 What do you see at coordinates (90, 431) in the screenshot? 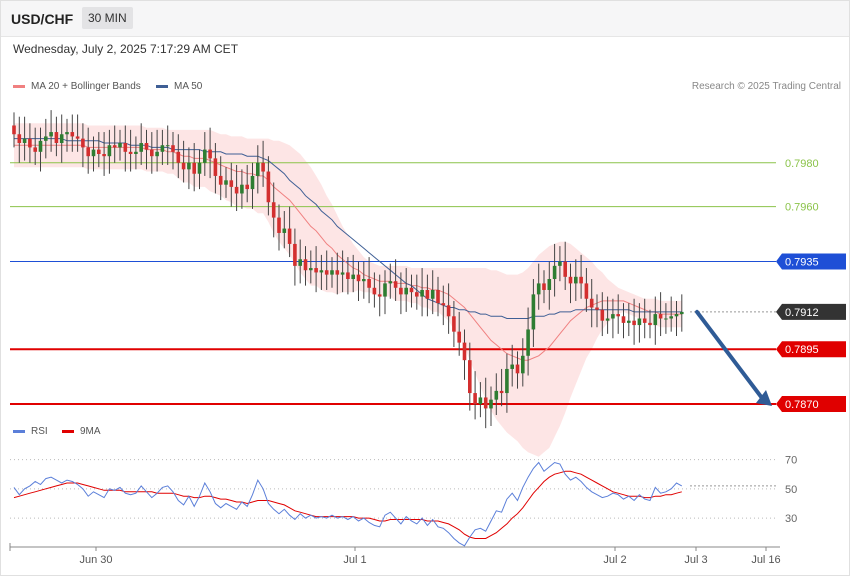
I see `rsi-ma-legend-label: 9MA` at bounding box center [90, 431].